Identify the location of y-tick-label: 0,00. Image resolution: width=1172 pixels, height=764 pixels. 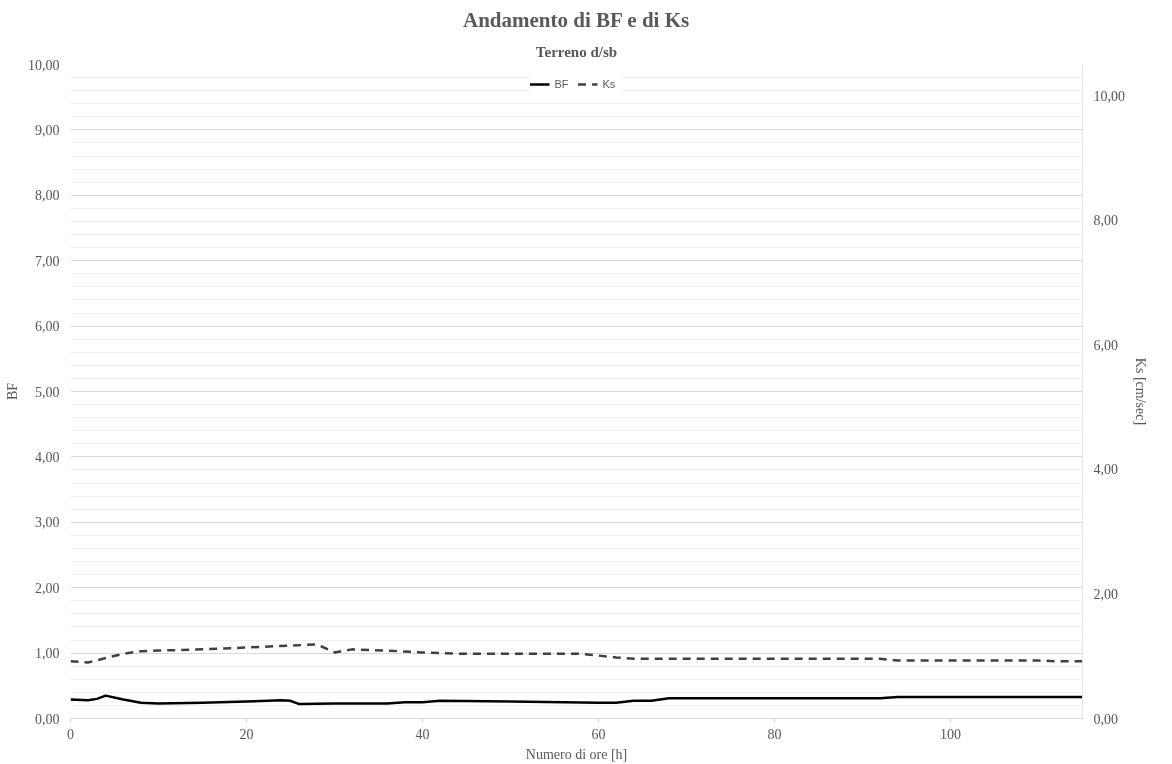
(47, 719).